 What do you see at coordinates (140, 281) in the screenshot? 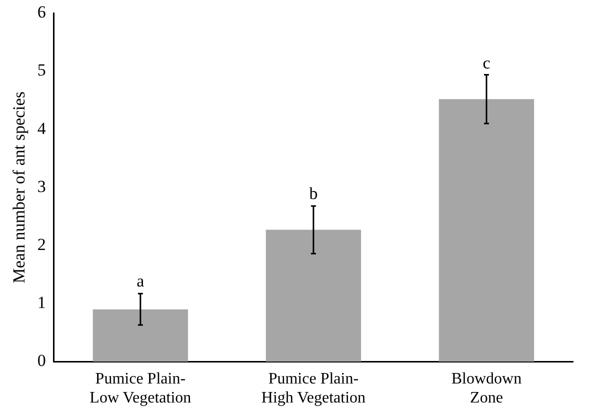
I see `annotation: a` at bounding box center [140, 281].